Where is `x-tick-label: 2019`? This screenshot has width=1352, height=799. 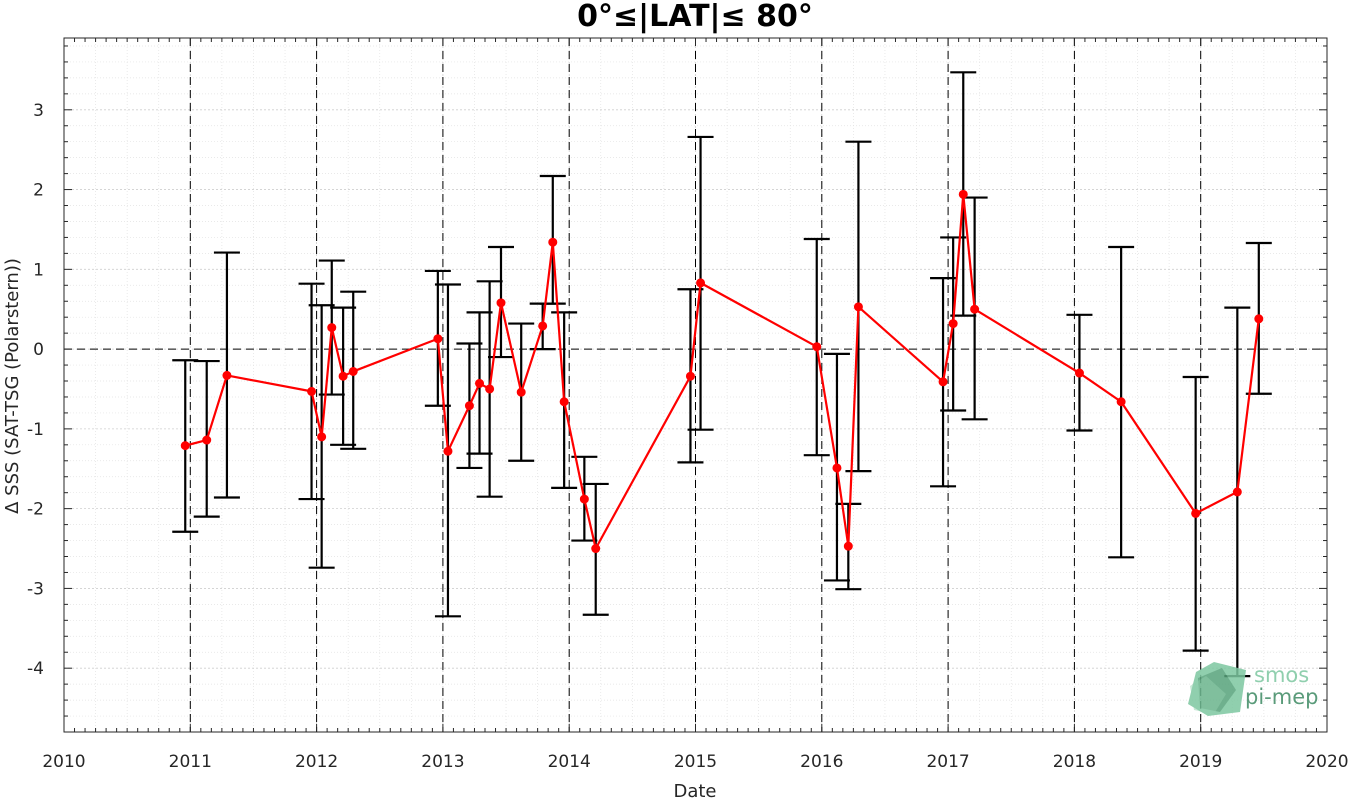
x-tick-label: 2019 is located at coordinates (1200, 762).